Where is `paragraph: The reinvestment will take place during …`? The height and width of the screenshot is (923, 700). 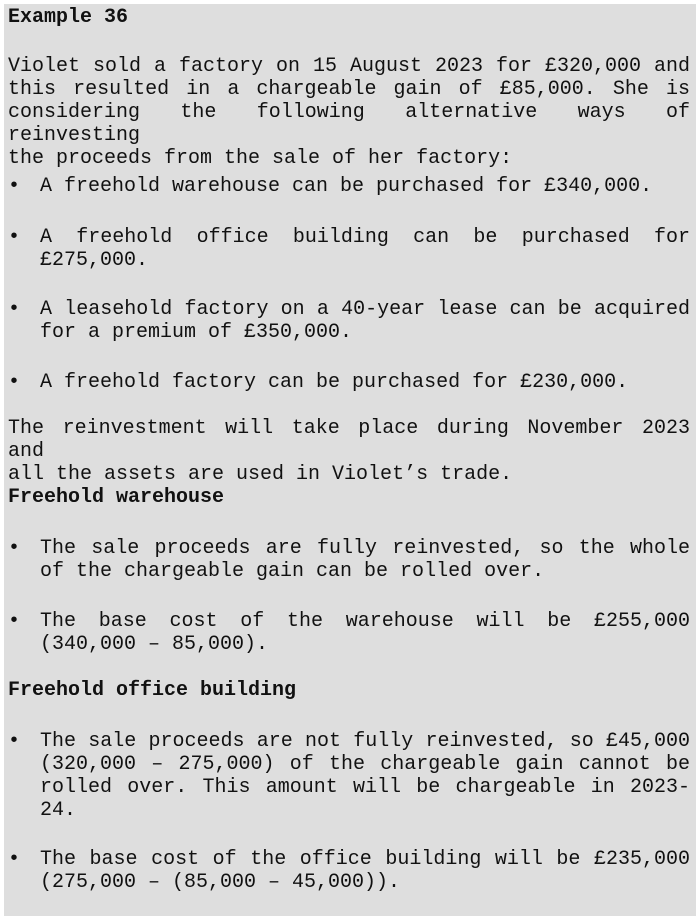
paragraph: The reinvestment will take place during … is located at coordinates (349, 451).